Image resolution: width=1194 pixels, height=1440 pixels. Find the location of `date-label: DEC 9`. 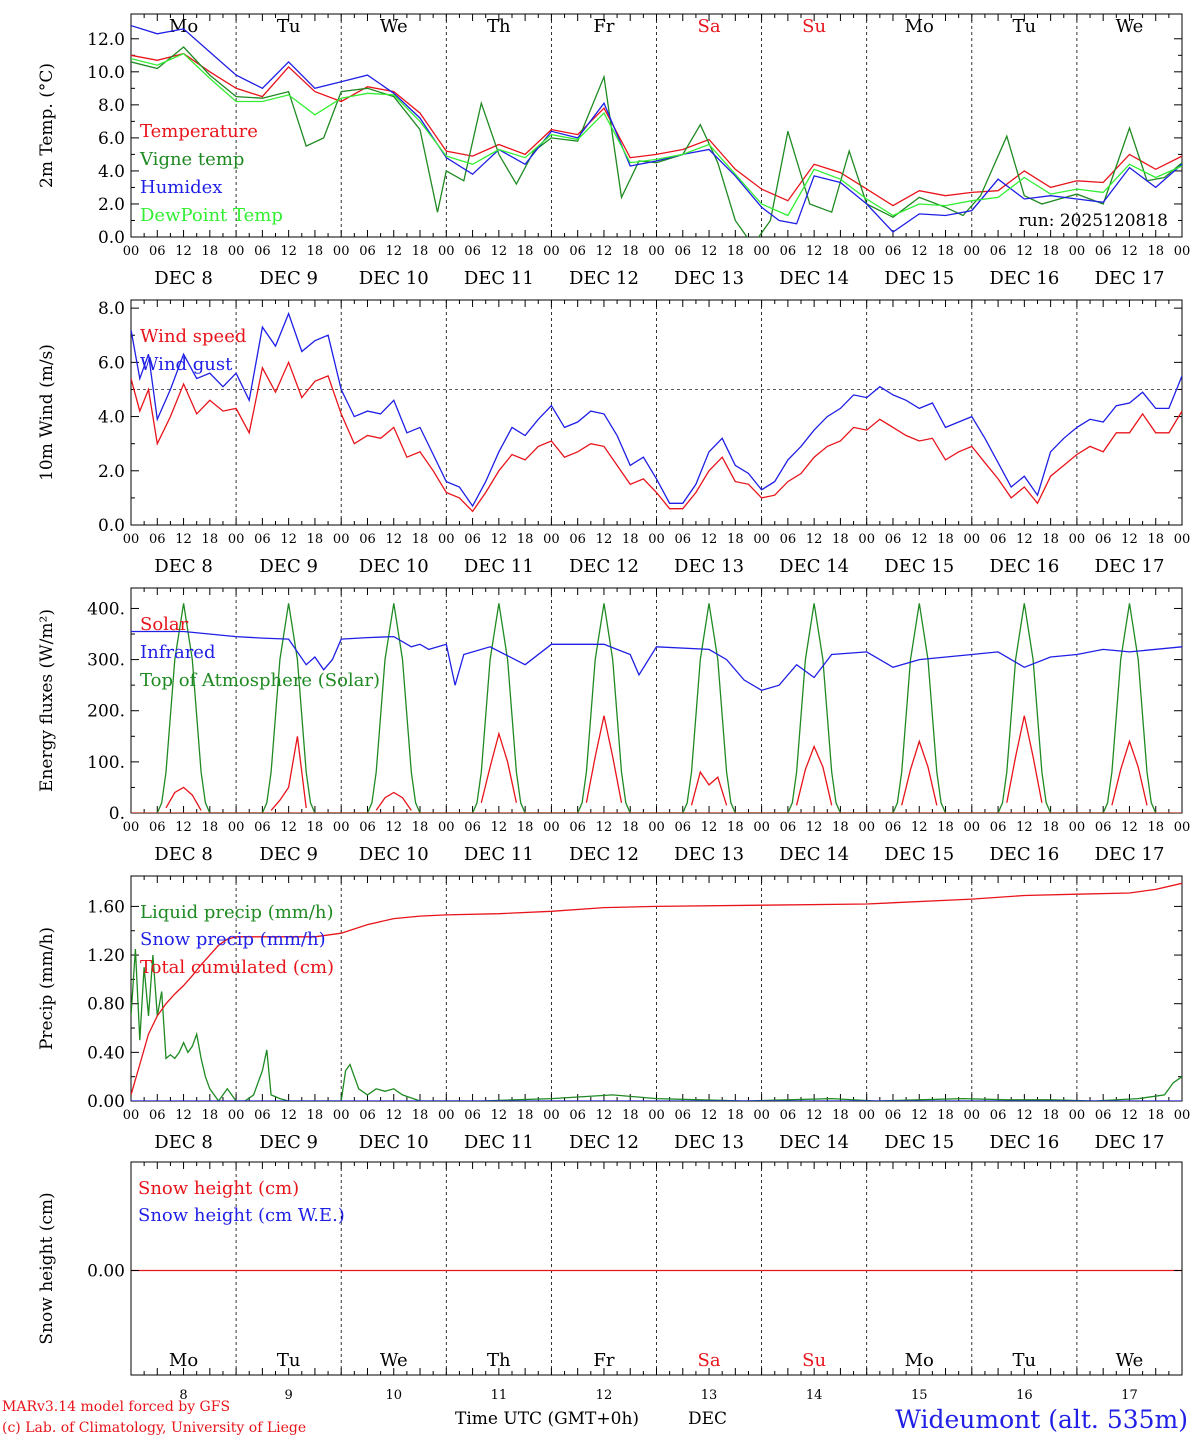

date-label: DEC 9 is located at coordinates (288, 854).